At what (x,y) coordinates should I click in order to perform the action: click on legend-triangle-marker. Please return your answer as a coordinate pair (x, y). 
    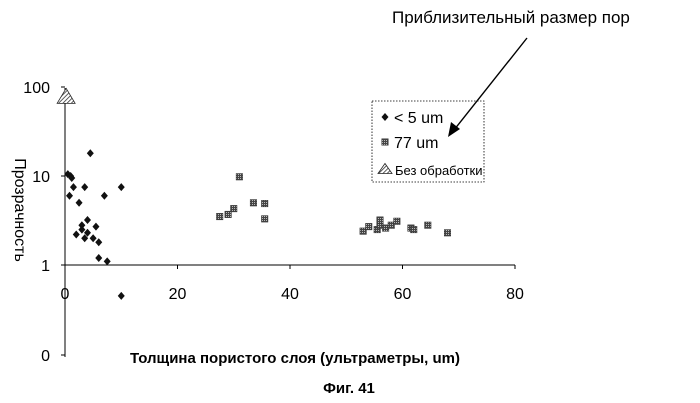
    Looking at the image, I should click on (385, 169).